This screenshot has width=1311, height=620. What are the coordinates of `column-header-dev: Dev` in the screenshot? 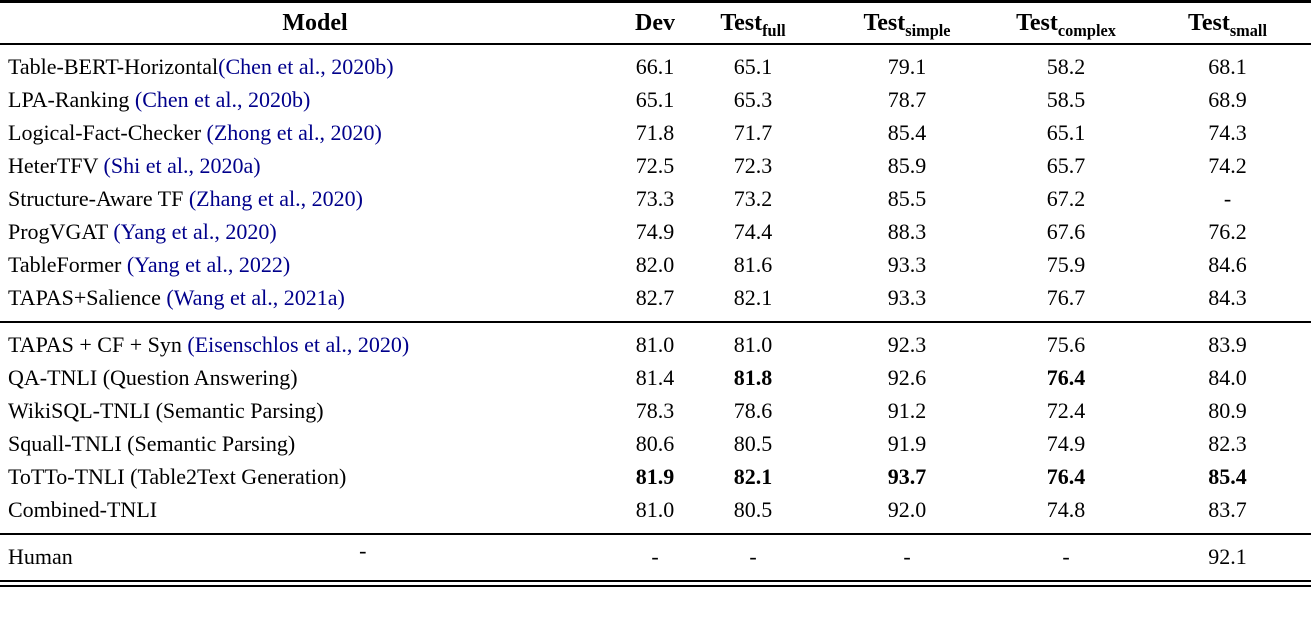 It's located at (655, 23).